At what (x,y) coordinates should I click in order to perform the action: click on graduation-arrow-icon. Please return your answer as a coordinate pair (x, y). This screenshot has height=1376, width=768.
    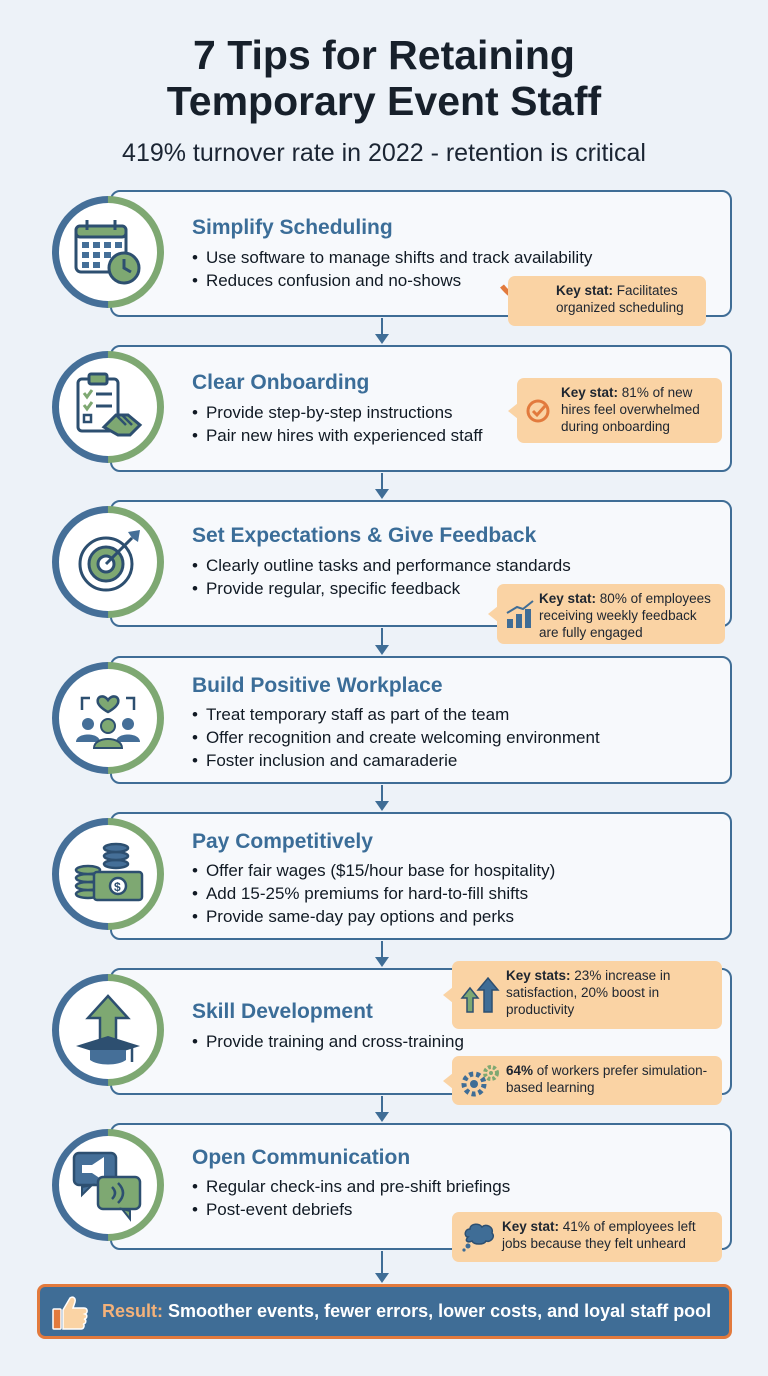
    Looking at the image, I should click on (108, 1029).